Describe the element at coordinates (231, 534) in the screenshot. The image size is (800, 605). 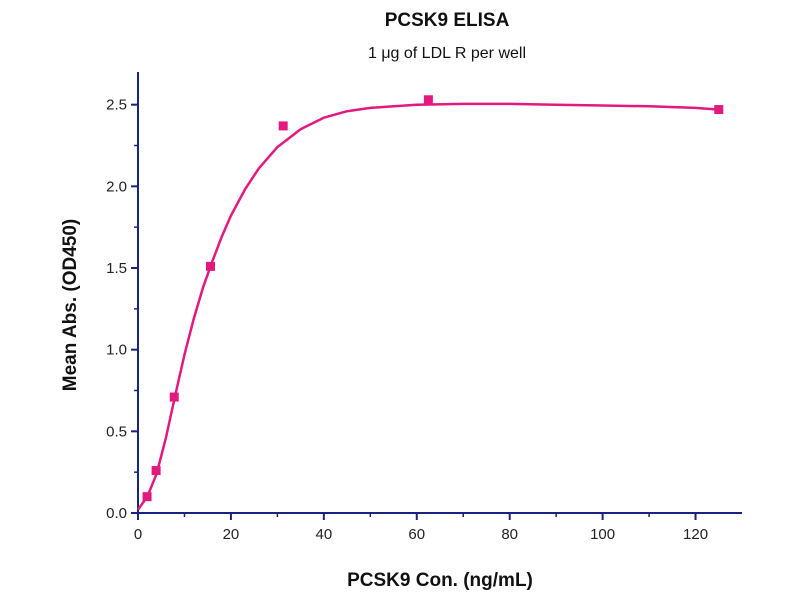
I see `x-tick-label: 20` at that location.